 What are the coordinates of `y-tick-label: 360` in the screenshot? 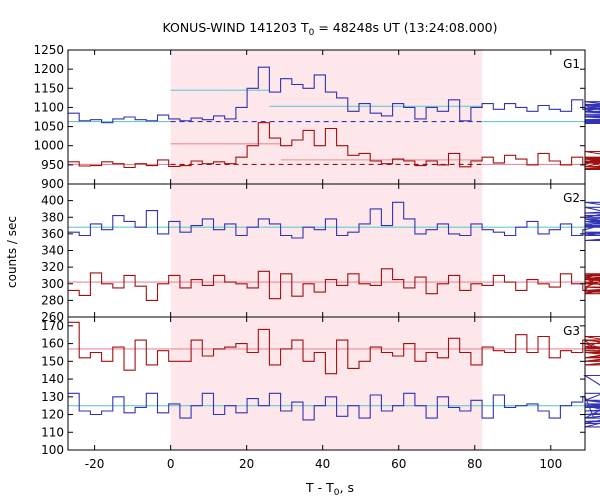 It's located at (52, 234).